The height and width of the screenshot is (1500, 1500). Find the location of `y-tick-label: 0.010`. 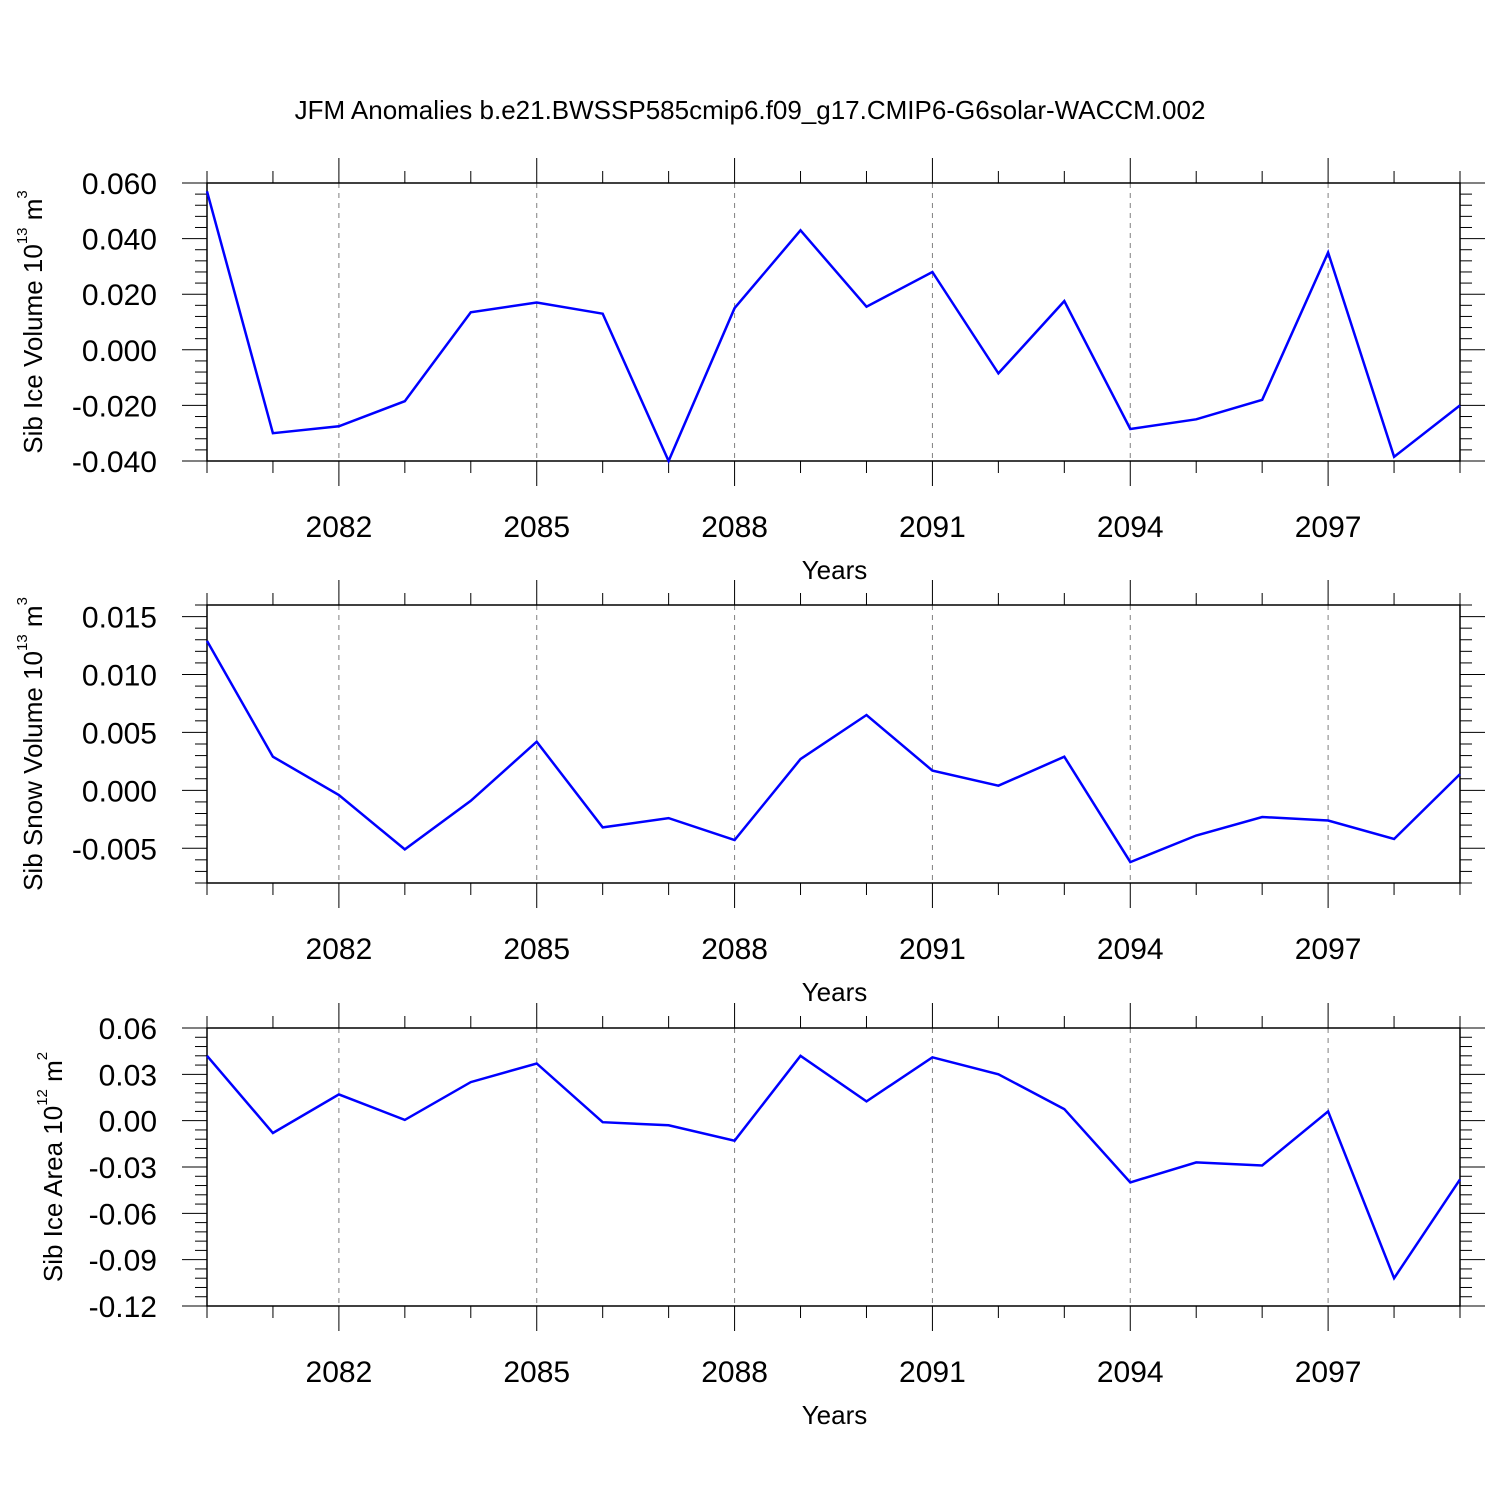

y-tick-label: 0.010 is located at coordinates (119, 676).